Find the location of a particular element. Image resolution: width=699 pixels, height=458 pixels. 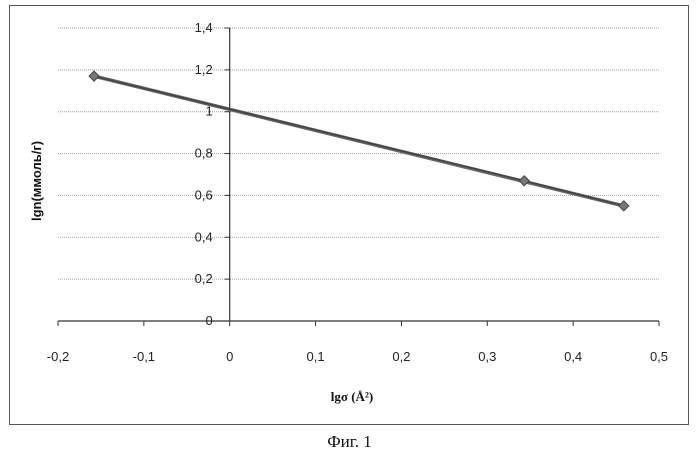

x-tick-label: -0,1 is located at coordinates (144, 356).